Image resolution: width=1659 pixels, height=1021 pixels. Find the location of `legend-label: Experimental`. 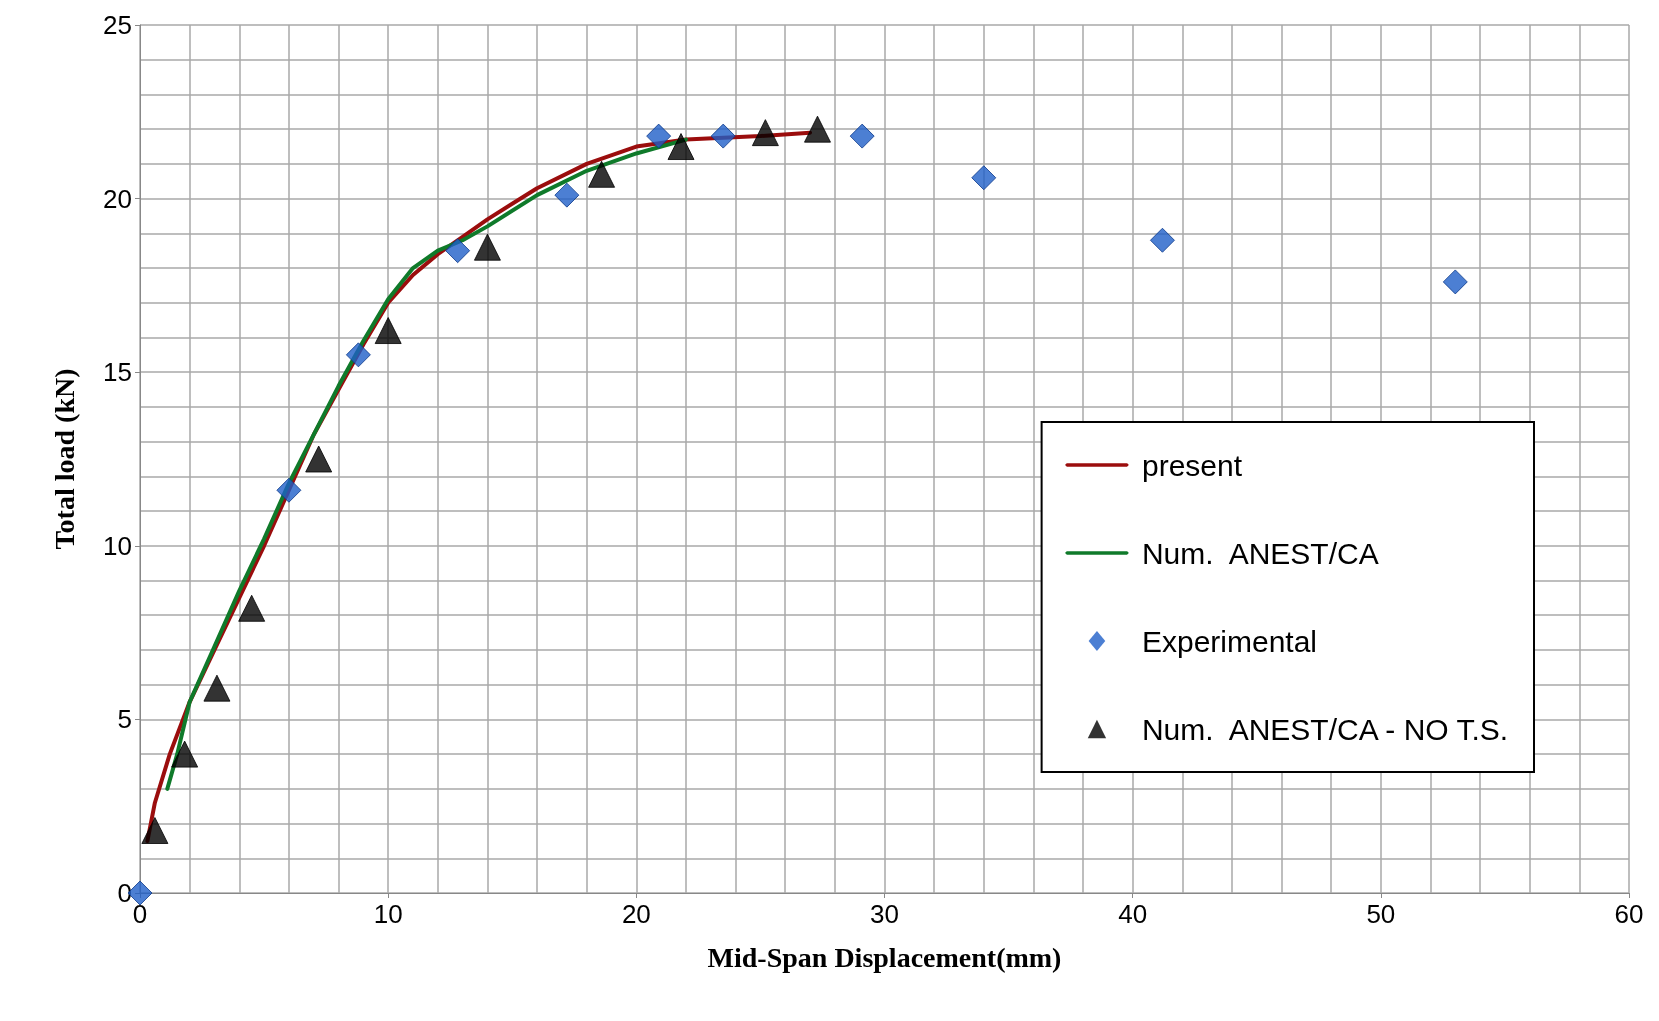

legend-label: Experimental is located at coordinates (1229, 641).